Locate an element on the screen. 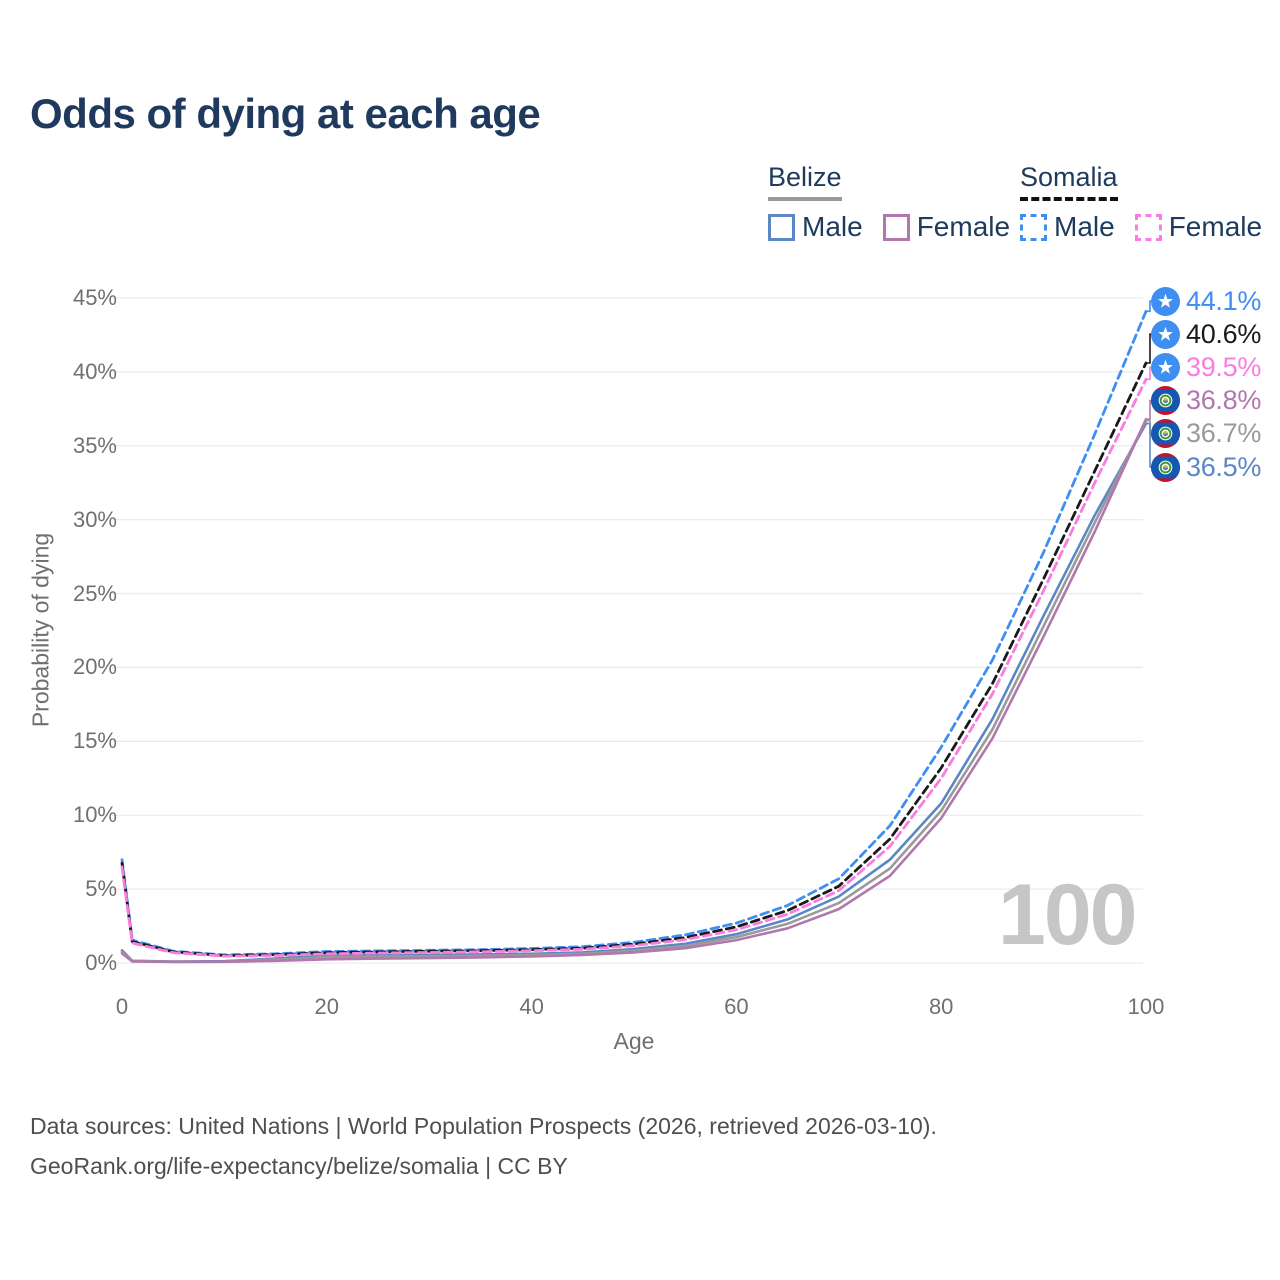 The image size is (1280, 1280). x-tick-0: 0 is located at coordinates (122, 1006).